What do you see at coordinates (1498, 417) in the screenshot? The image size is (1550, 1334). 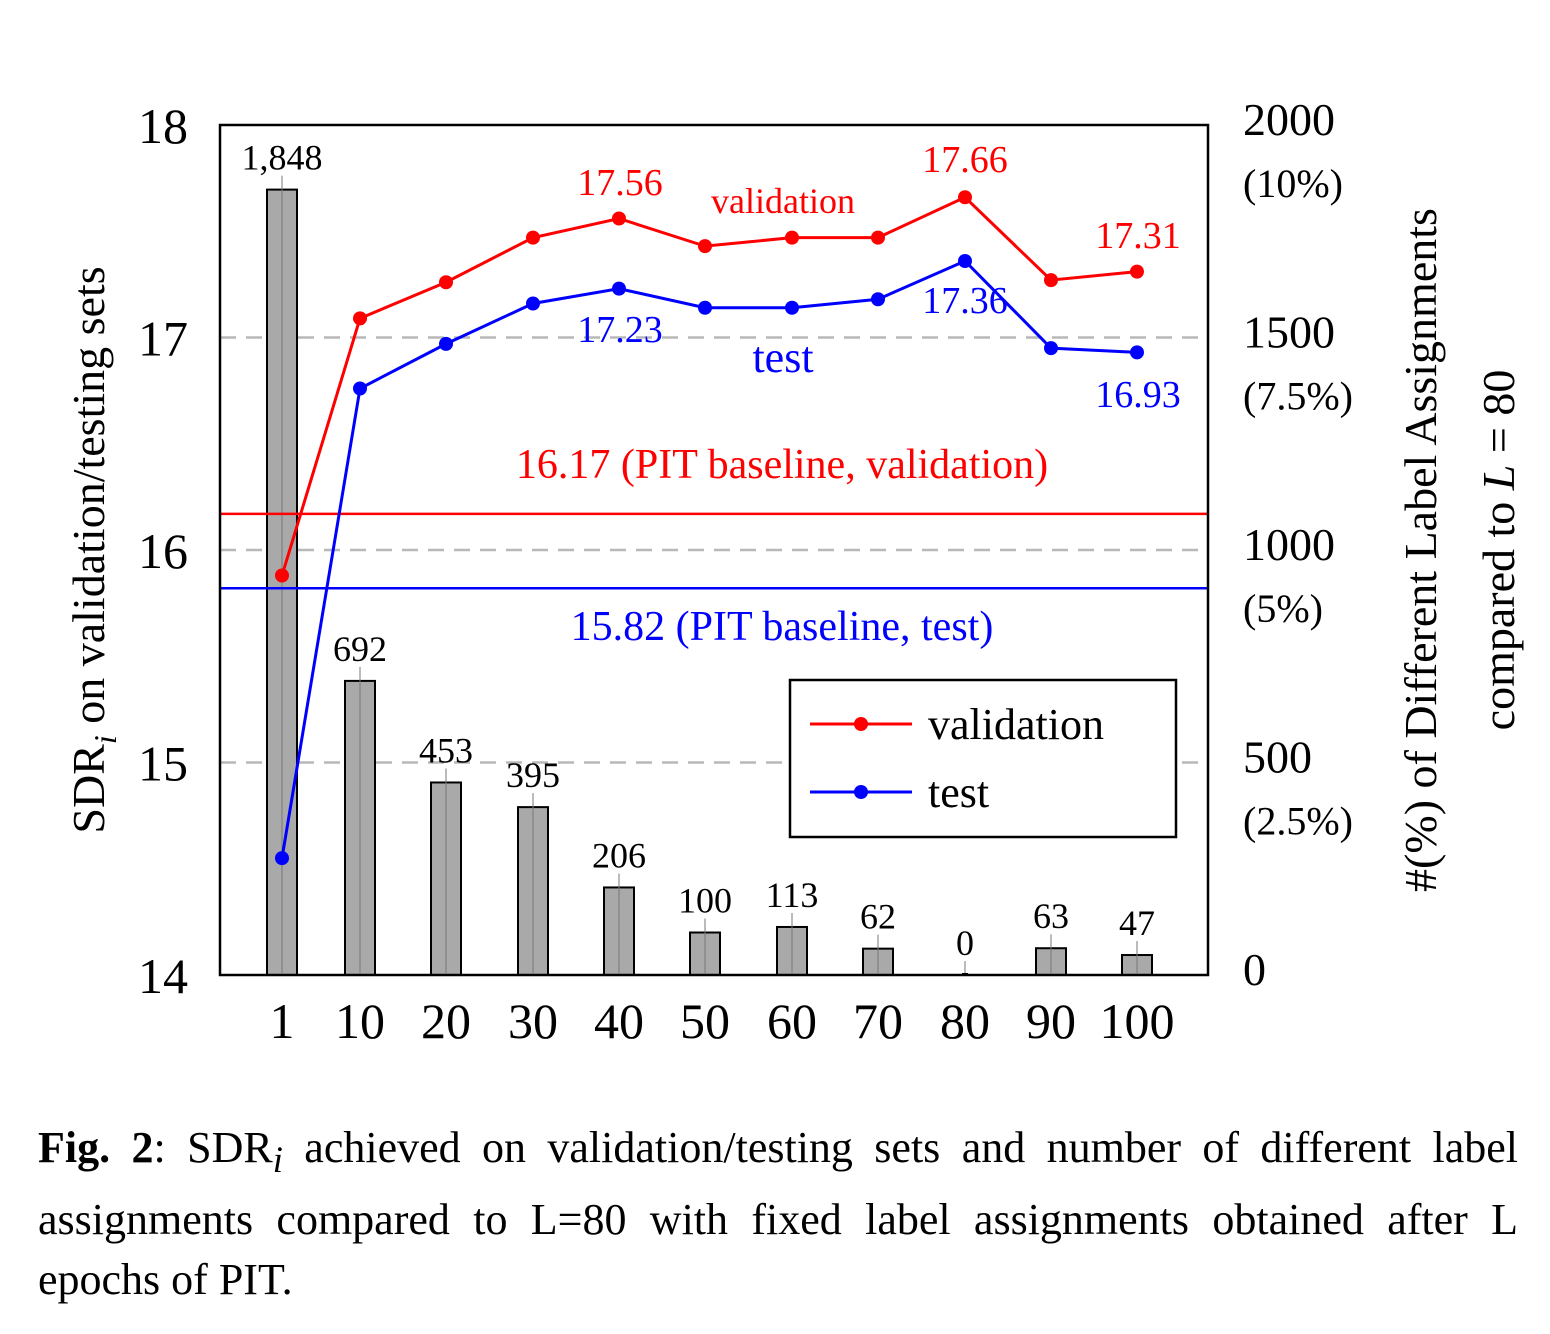 I see `y-right-axis-title-post: = 80` at bounding box center [1498, 417].